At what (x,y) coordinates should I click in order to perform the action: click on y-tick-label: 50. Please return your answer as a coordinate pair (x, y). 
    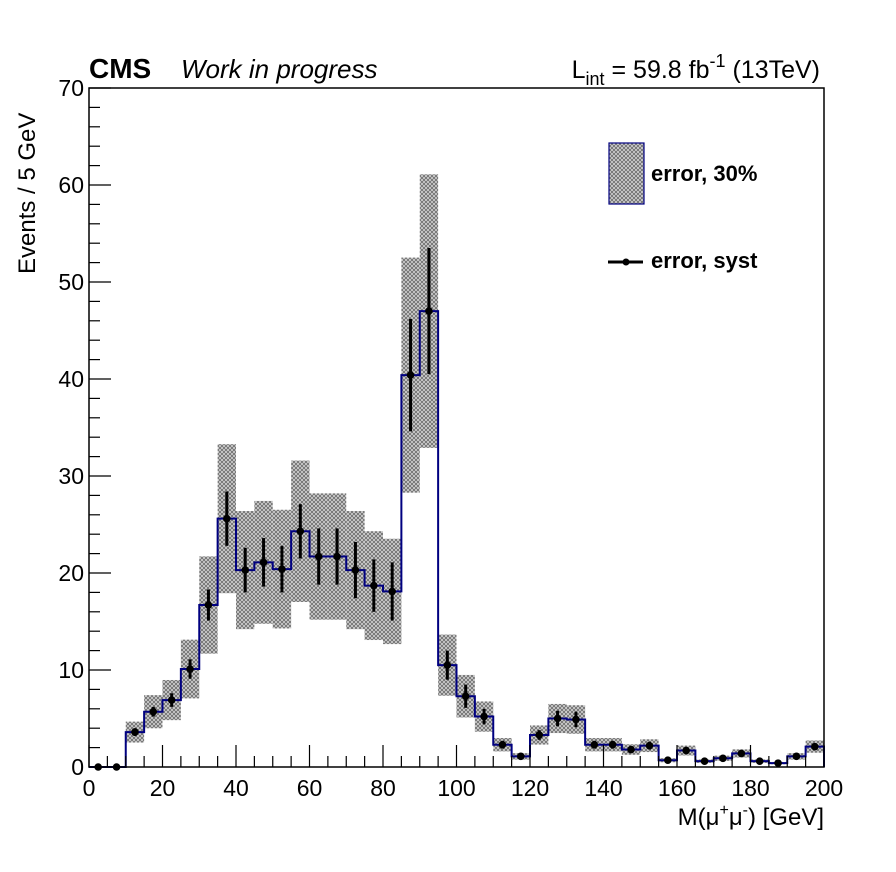
    Looking at the image, I should click on (71, 282).